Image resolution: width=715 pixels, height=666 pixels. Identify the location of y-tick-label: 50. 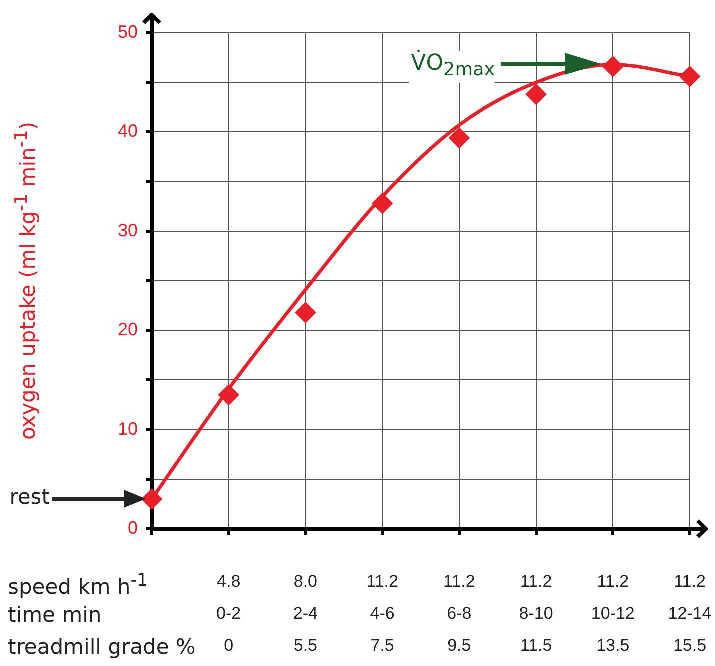
(128, 32).